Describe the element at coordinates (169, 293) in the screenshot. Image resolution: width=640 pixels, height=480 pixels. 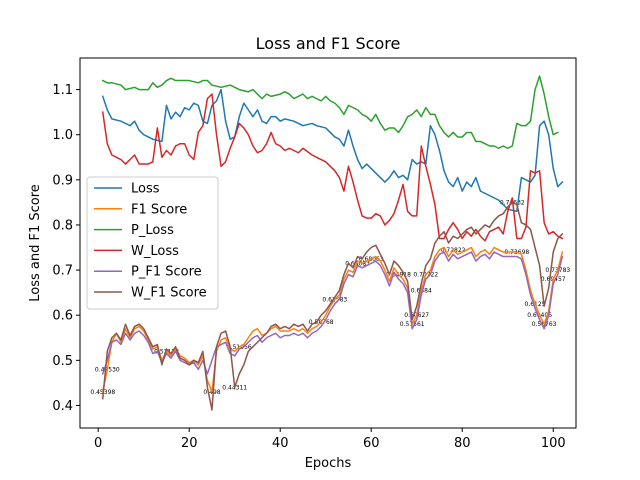
I see `legend-entry-label: W_F1 Score` at that location.